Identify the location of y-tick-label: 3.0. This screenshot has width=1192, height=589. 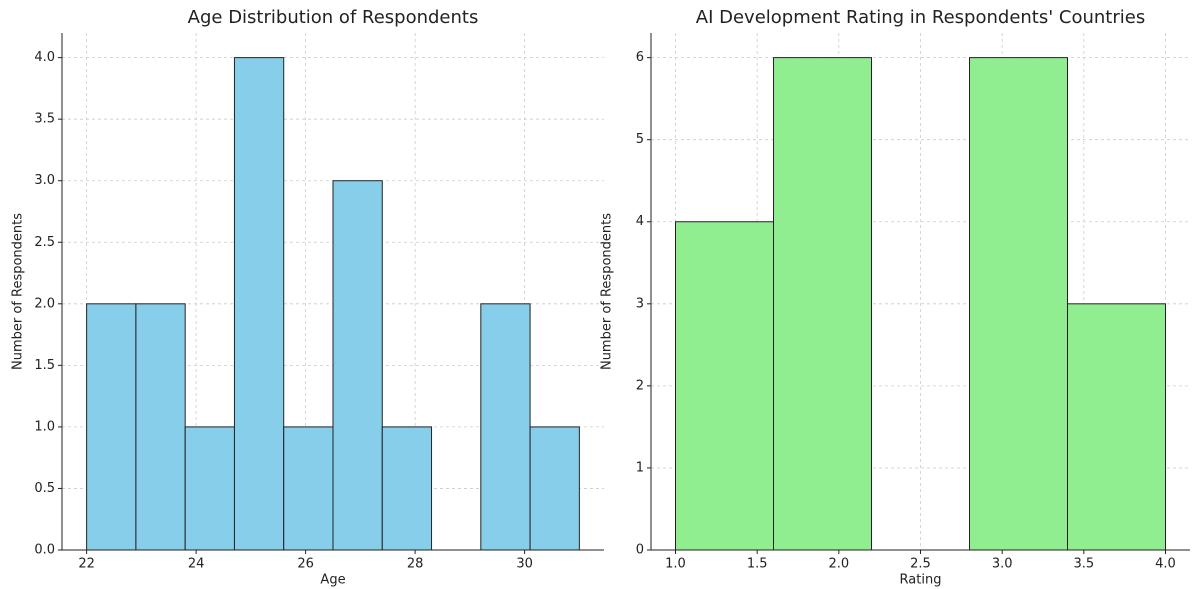
(44, 180).